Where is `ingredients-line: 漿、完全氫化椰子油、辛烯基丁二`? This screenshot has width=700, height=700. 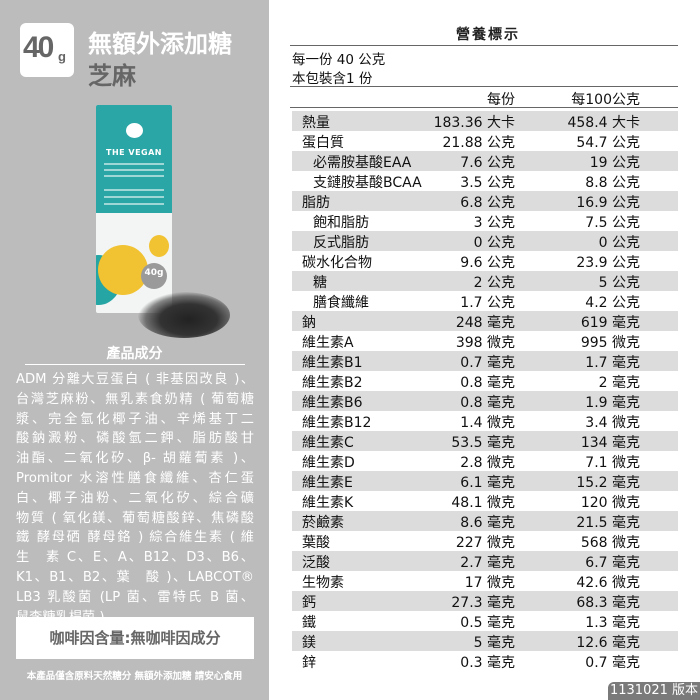
ingredients-line: 漿、完全氫化椰子油、辛烯基丁二 is located at coordinates (135, 419).